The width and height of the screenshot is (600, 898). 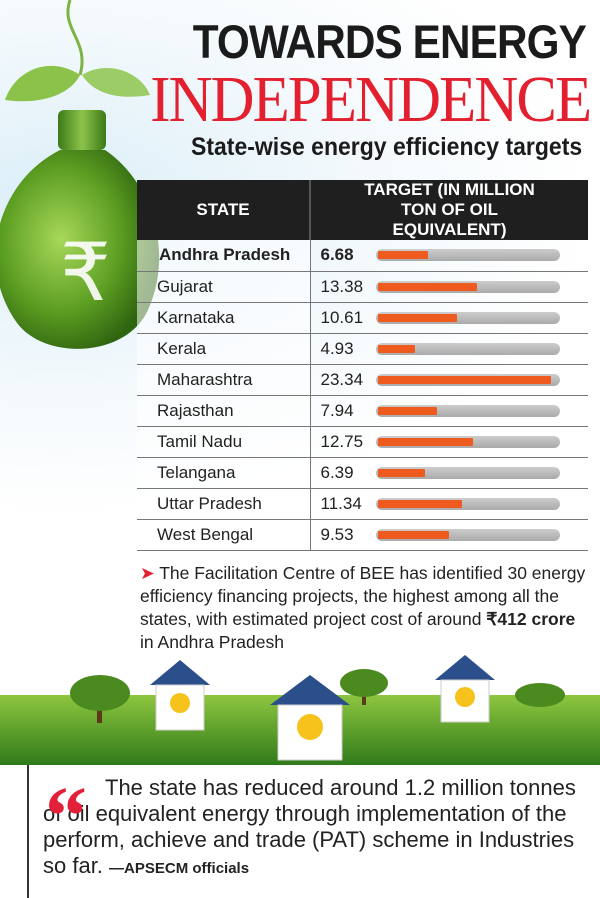 I want to click on table-row: Kerala 4.93, so click(x=362, y=349).